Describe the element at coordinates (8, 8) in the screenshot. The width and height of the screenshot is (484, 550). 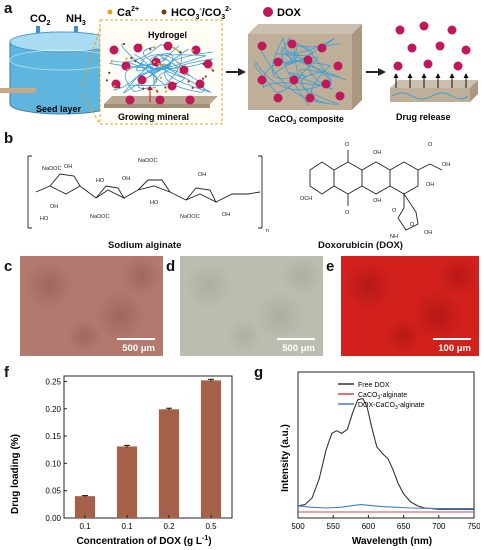
I see `panel-a-letter: a` at that location.